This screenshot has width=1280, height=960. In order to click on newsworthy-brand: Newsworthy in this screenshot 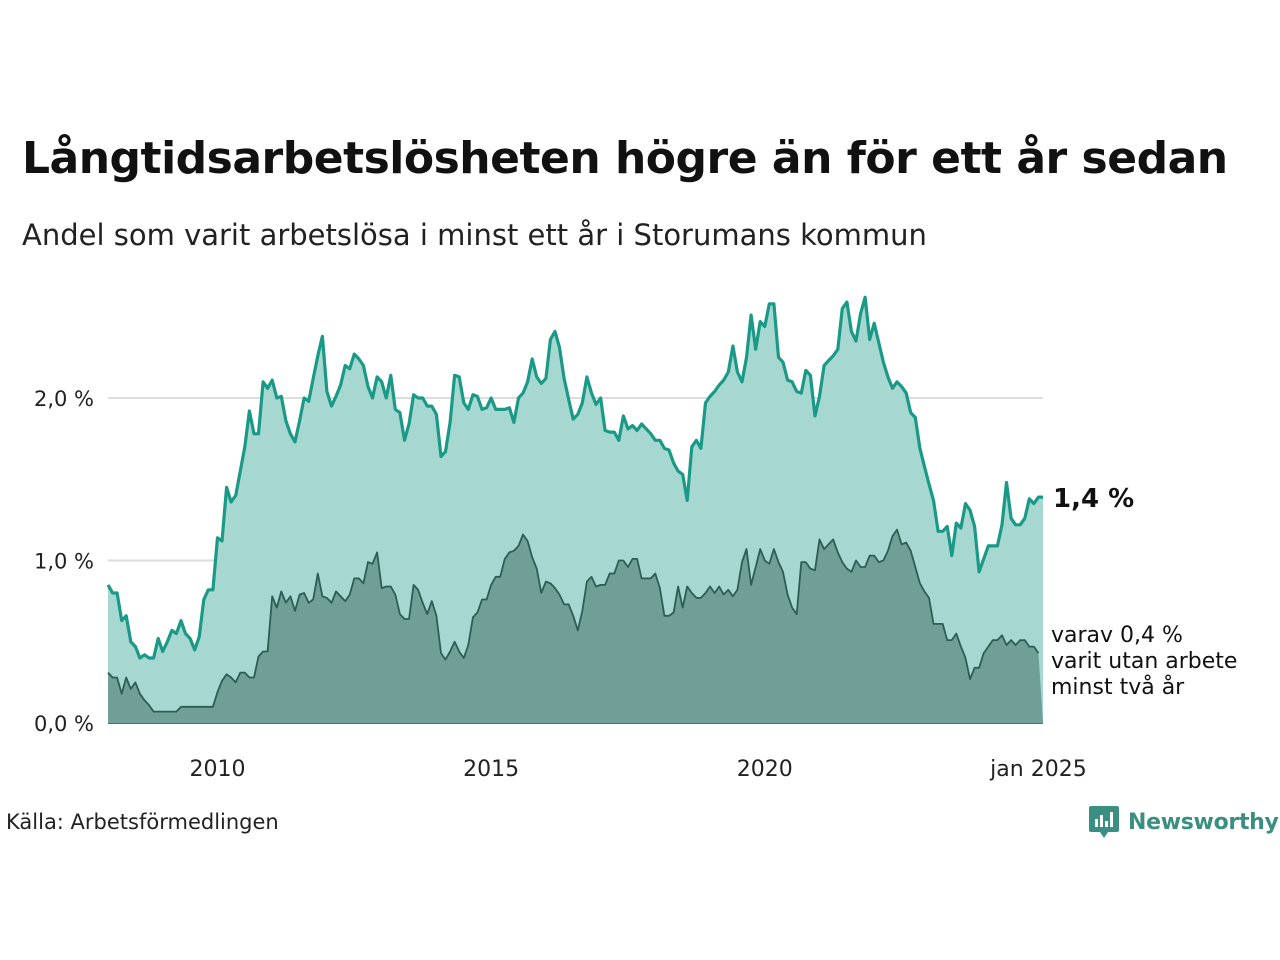, I will do `click(1183, 822)`.